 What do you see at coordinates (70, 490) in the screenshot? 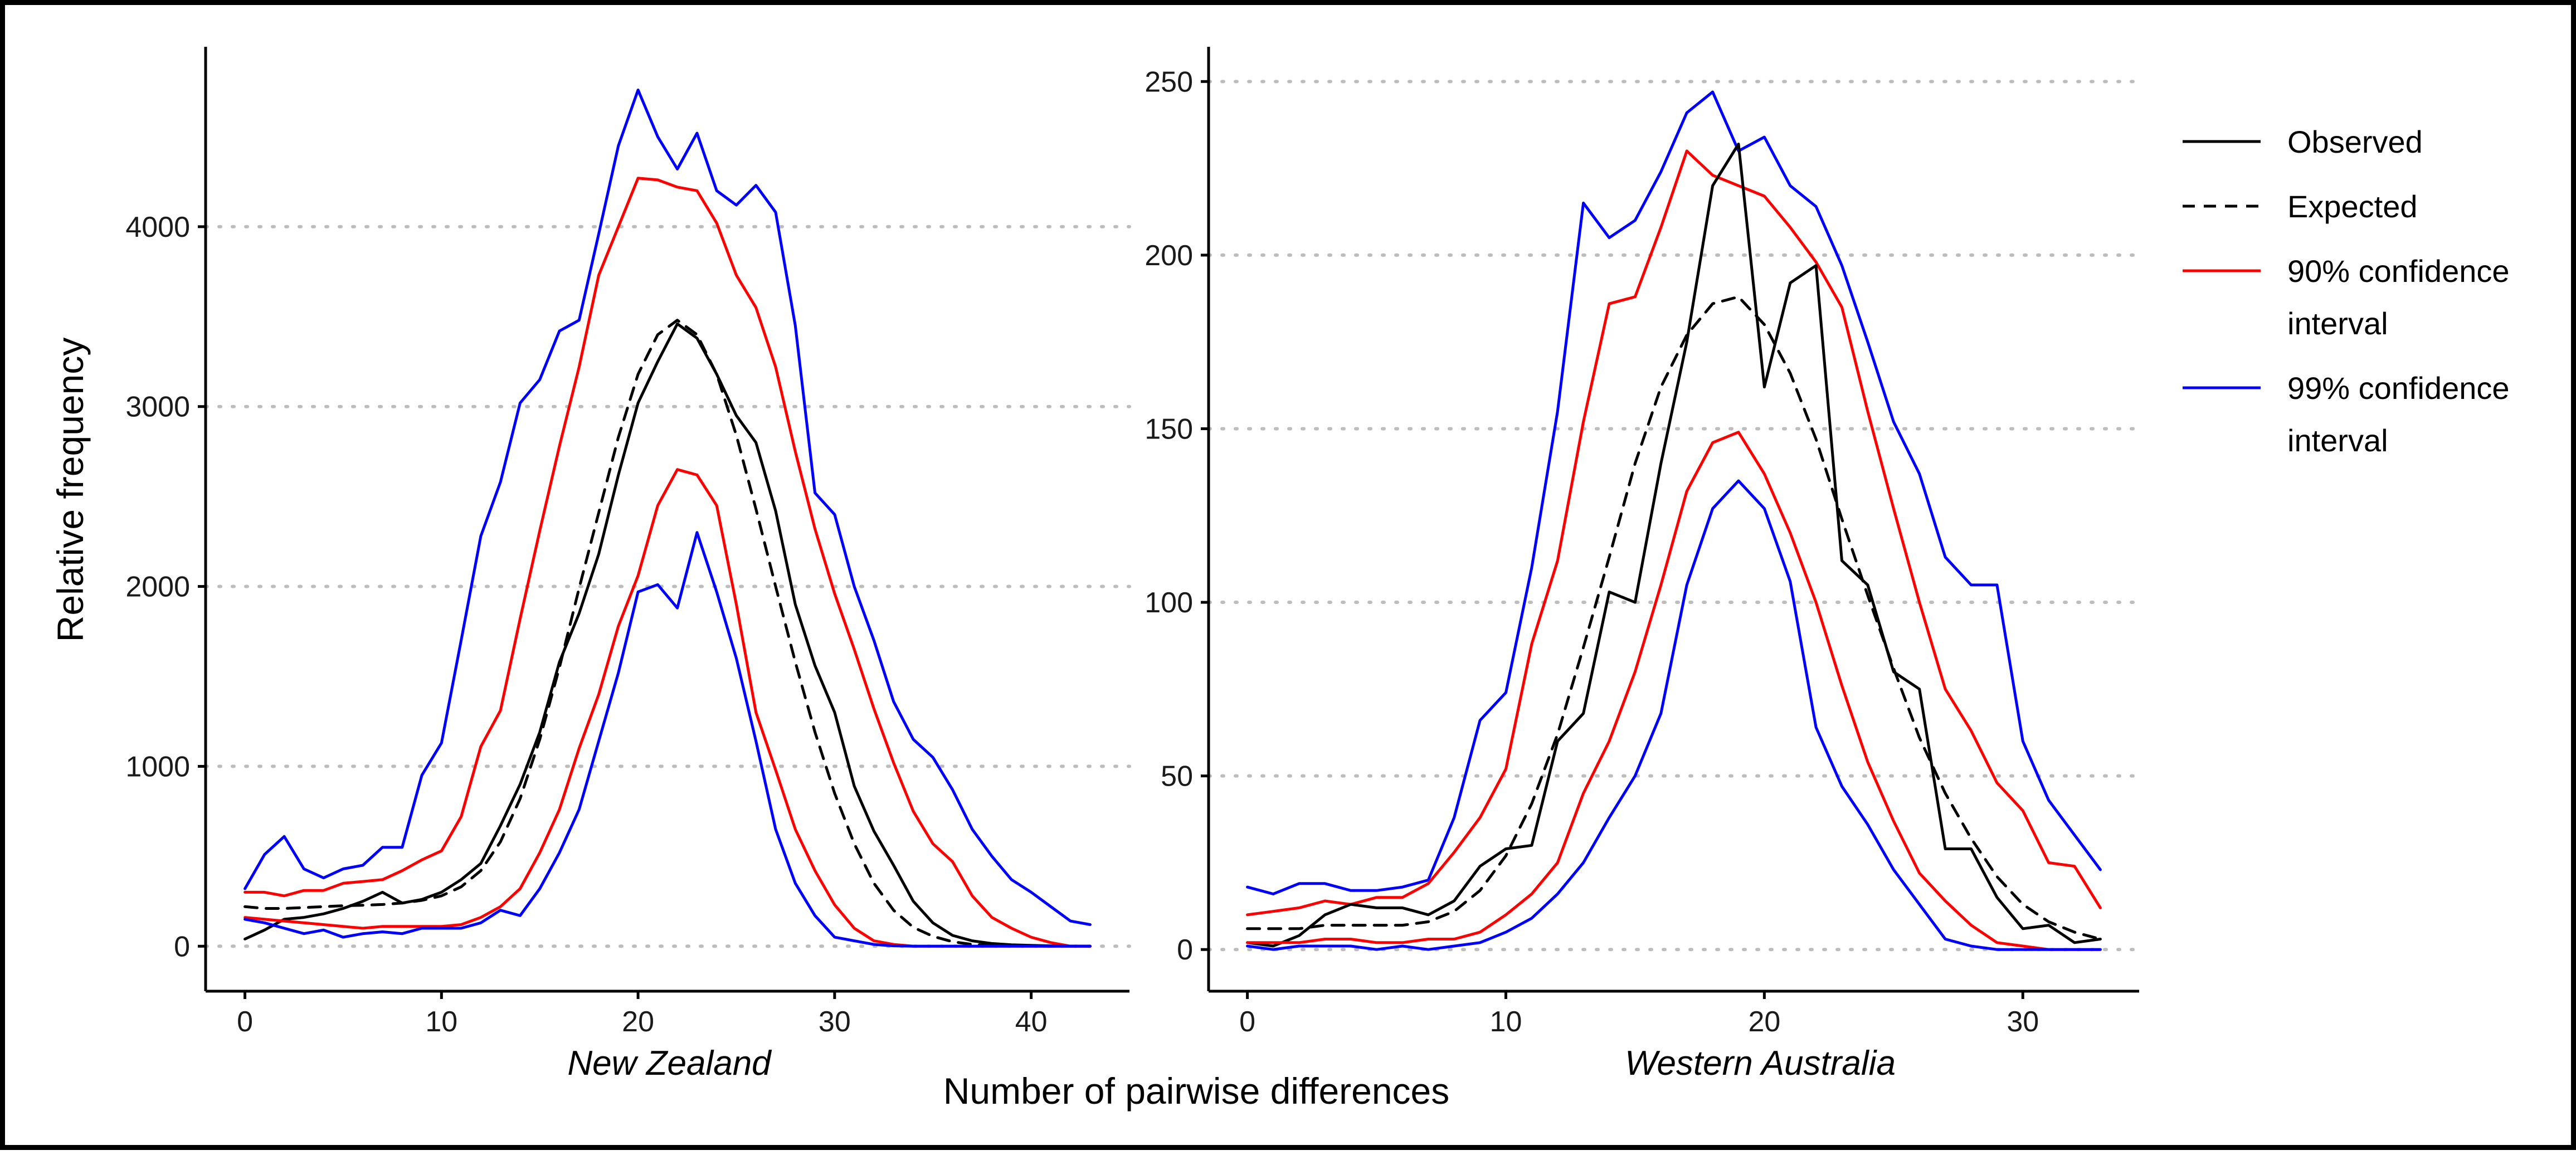
I see `y-axis-label: Relative frequency` at bounding box center [70, 490].